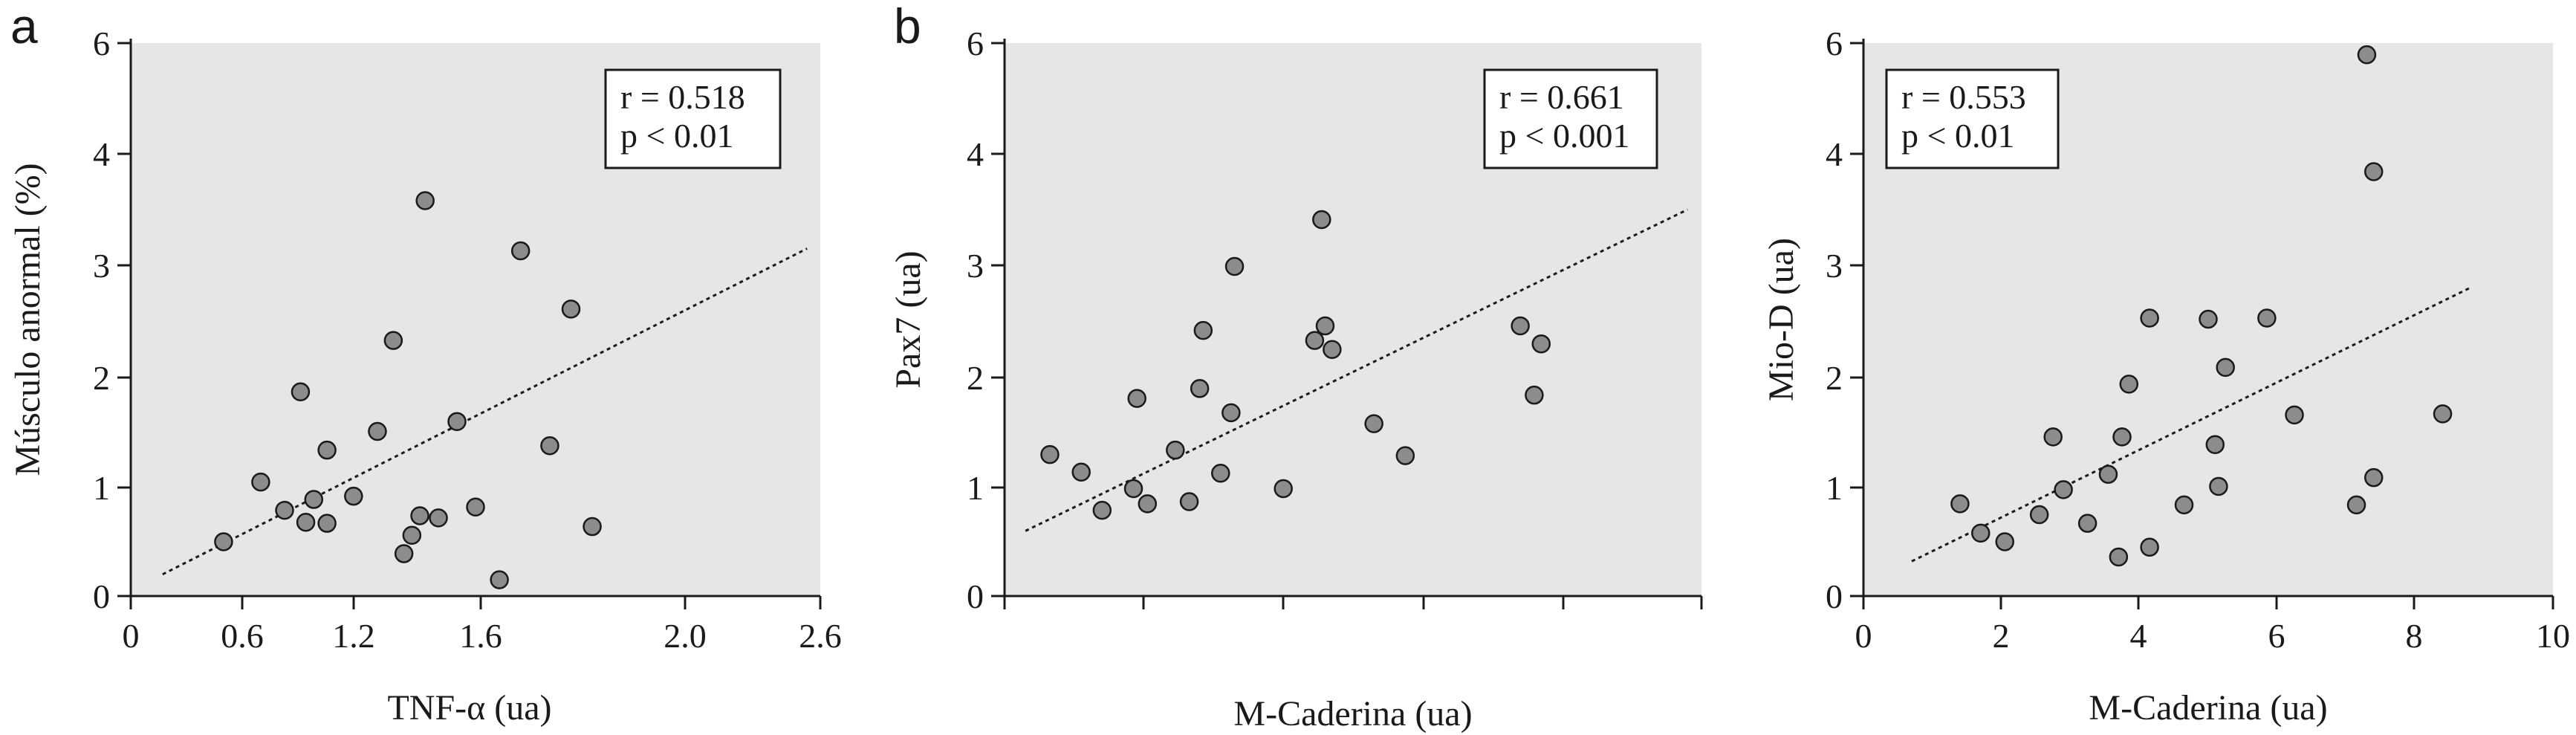  Describe the element at coordinates (685, 636) in the screenshot. I see `x-tick-label: 2.0` at that location.